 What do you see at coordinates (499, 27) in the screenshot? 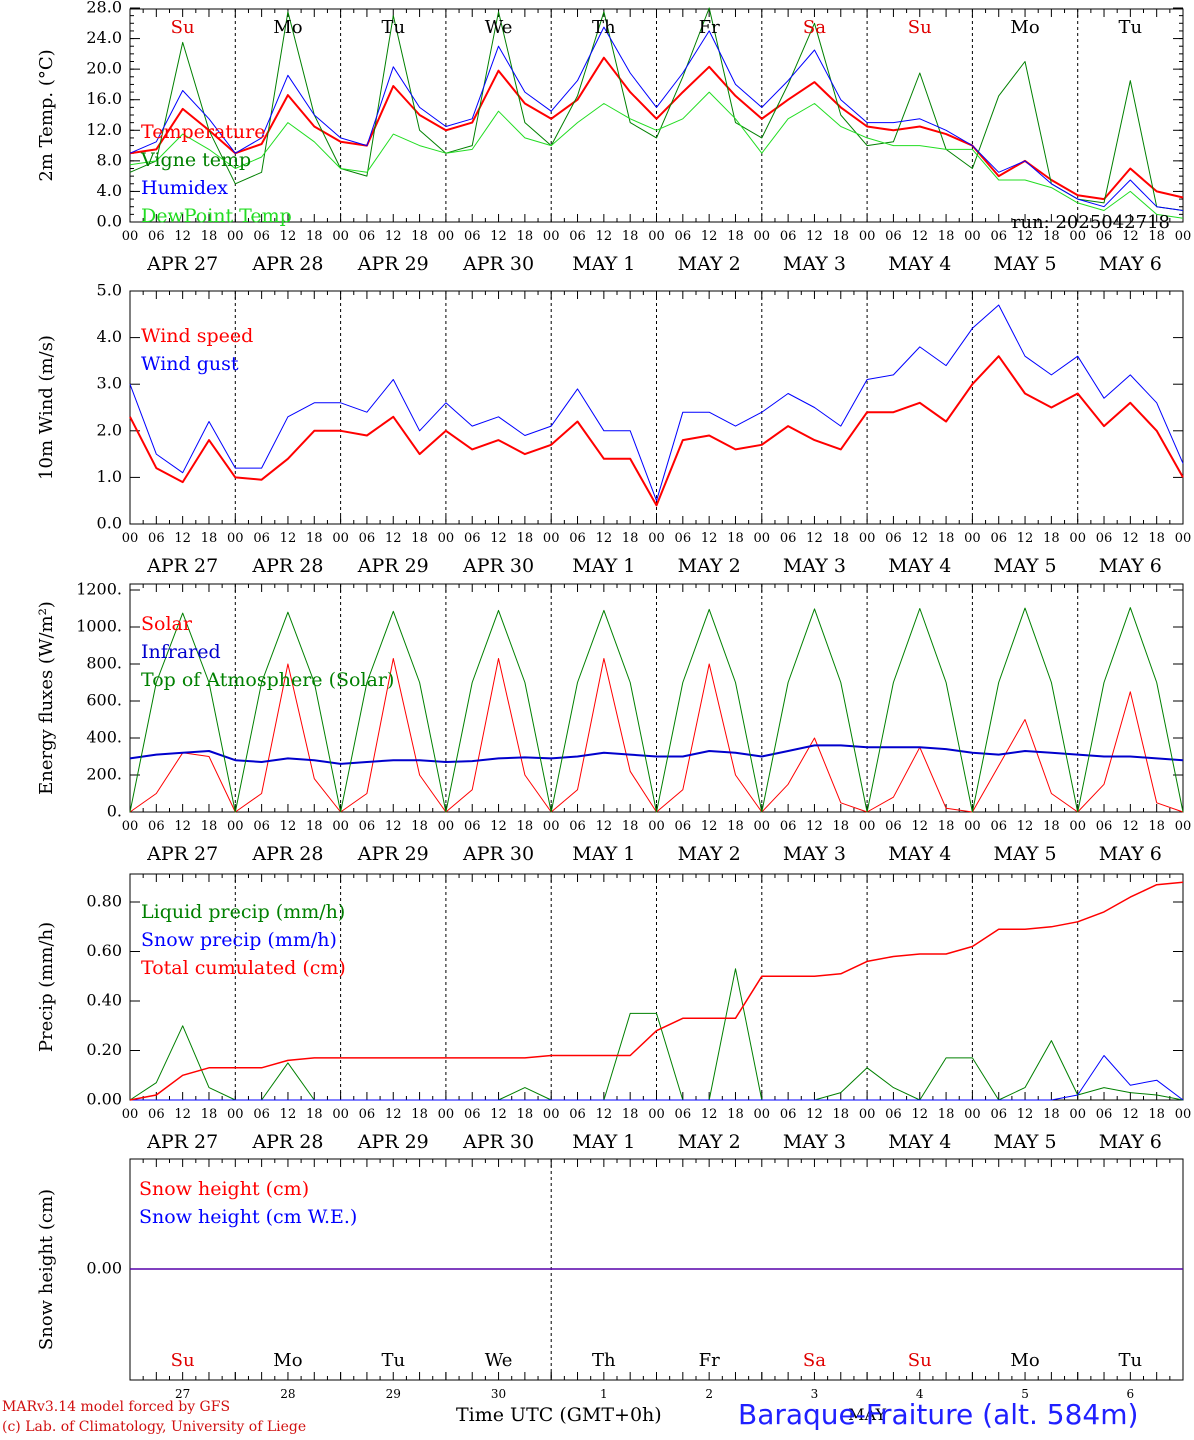
I see `weekday-label: We` at bounding box center [499, 27].